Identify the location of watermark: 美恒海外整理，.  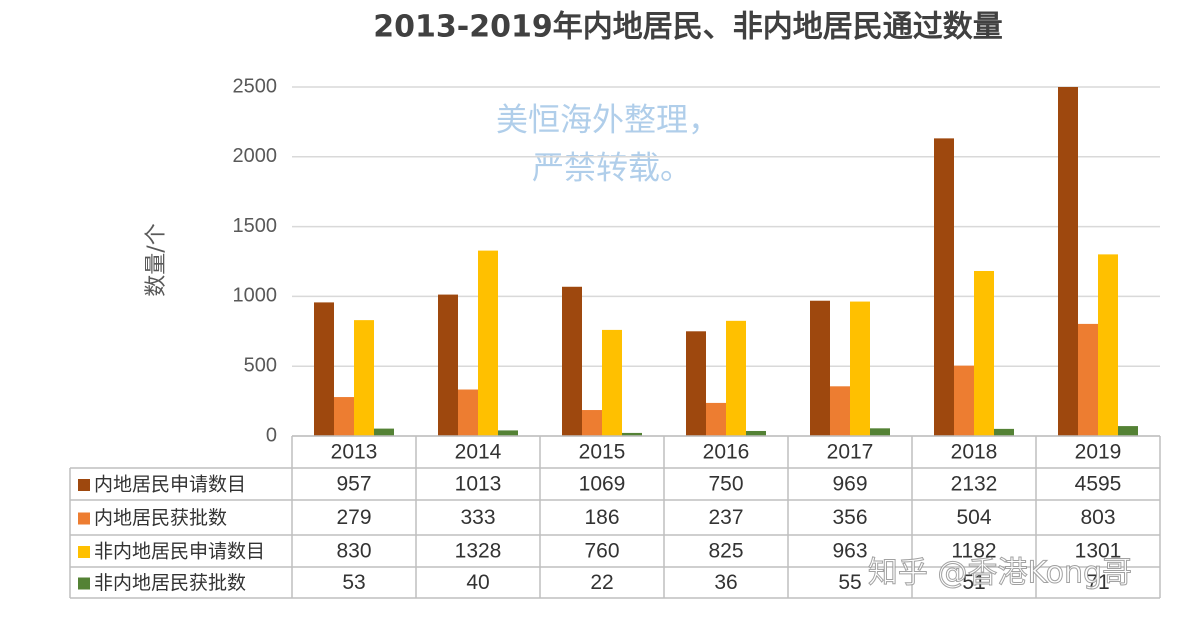
(608, 120).